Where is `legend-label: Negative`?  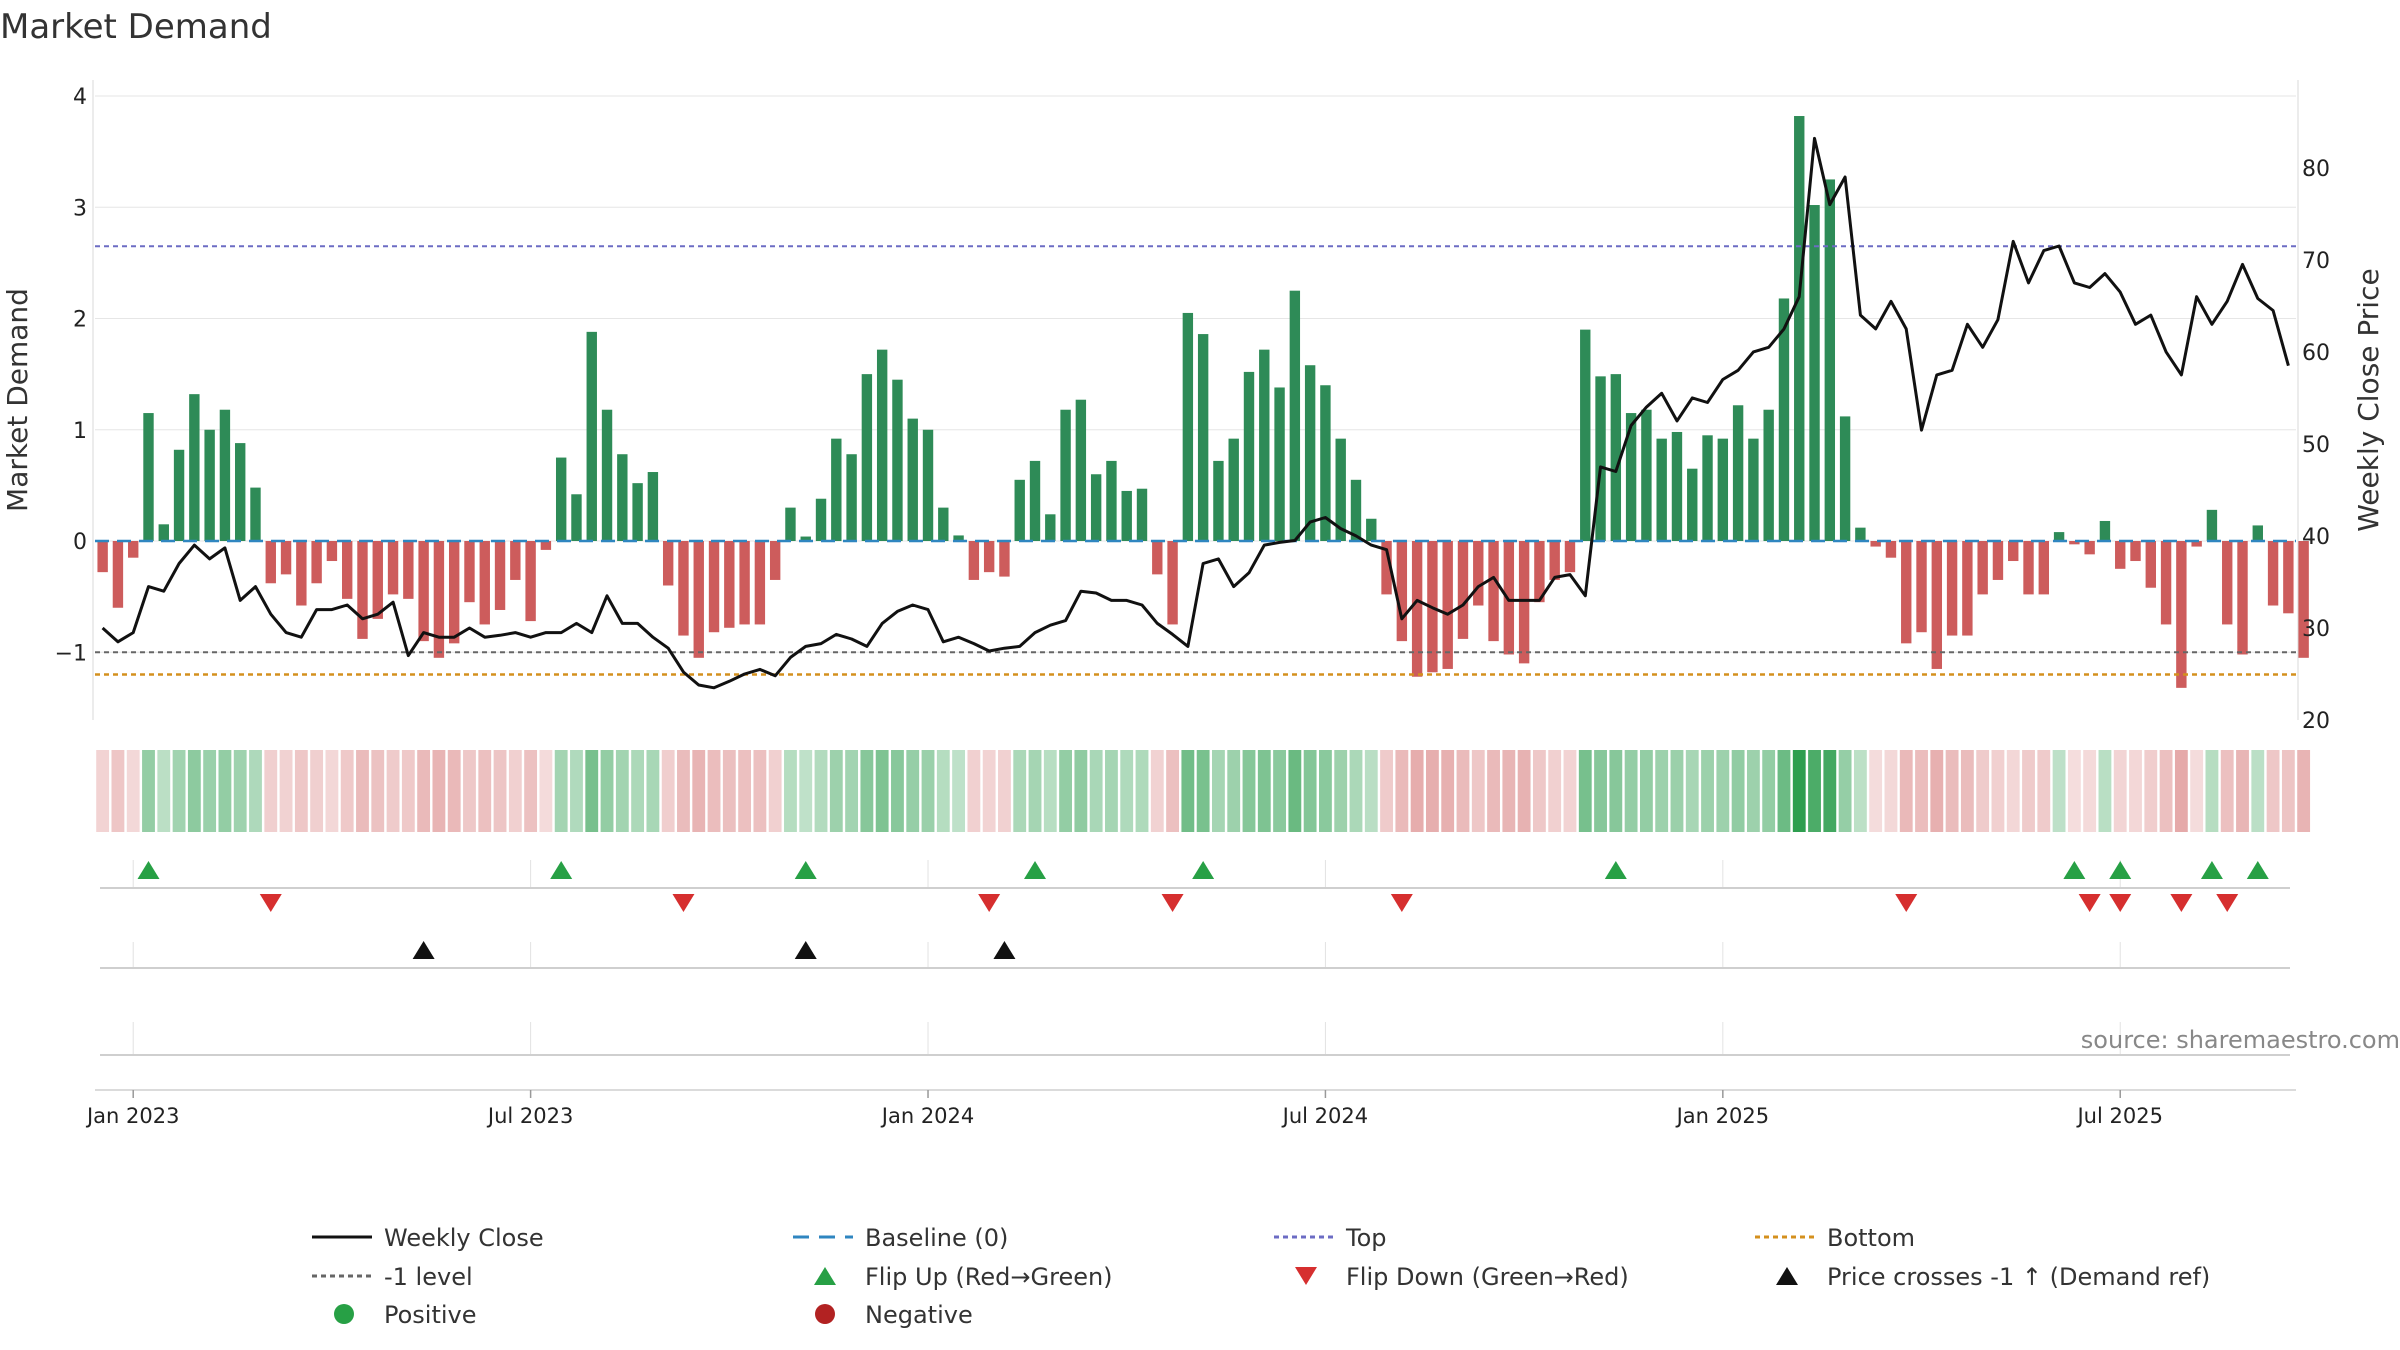
legend-label: Negative is located at coordinates (919, 1315).